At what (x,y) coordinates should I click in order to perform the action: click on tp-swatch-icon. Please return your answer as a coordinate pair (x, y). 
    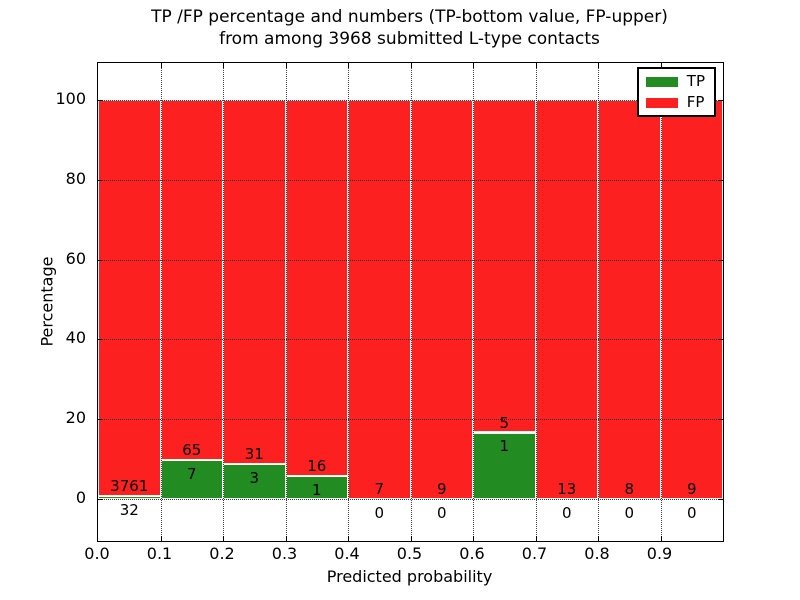
    Looking at the image, I should click on (661, 81).